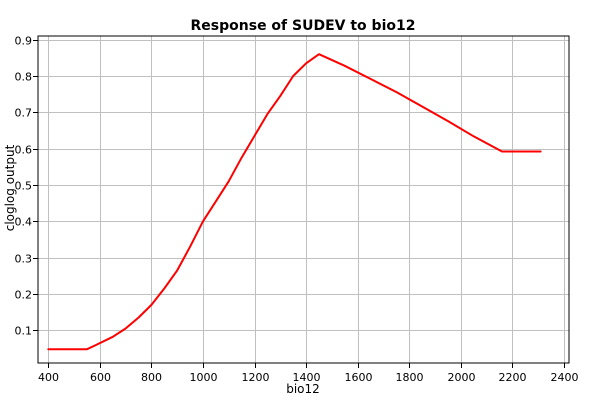  What do you see at coordinates (462, 377) in the screenshot?
I see `x-tick-label: 2000` at bounding box center [462, 377].